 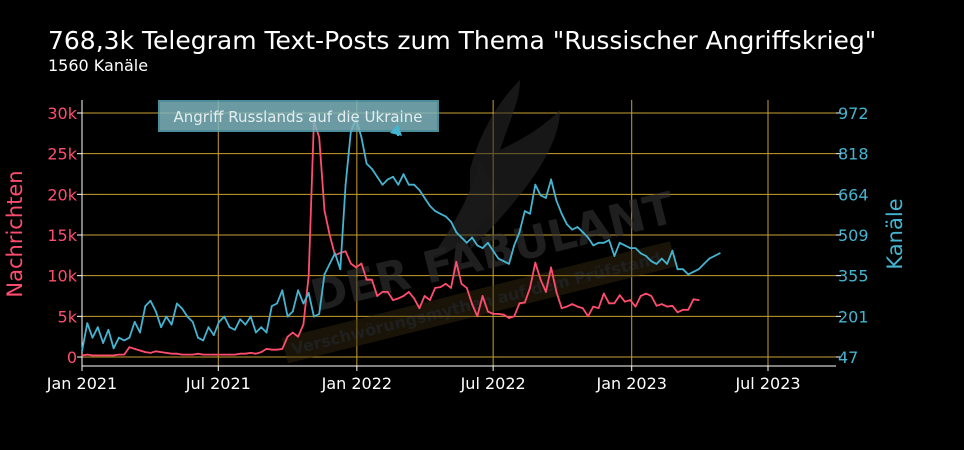 What do you see at coordinates (98, 65) in the screenshot?
I see `chart-subtitle: 1560 Kanäle` at bounding box center [98, 65].